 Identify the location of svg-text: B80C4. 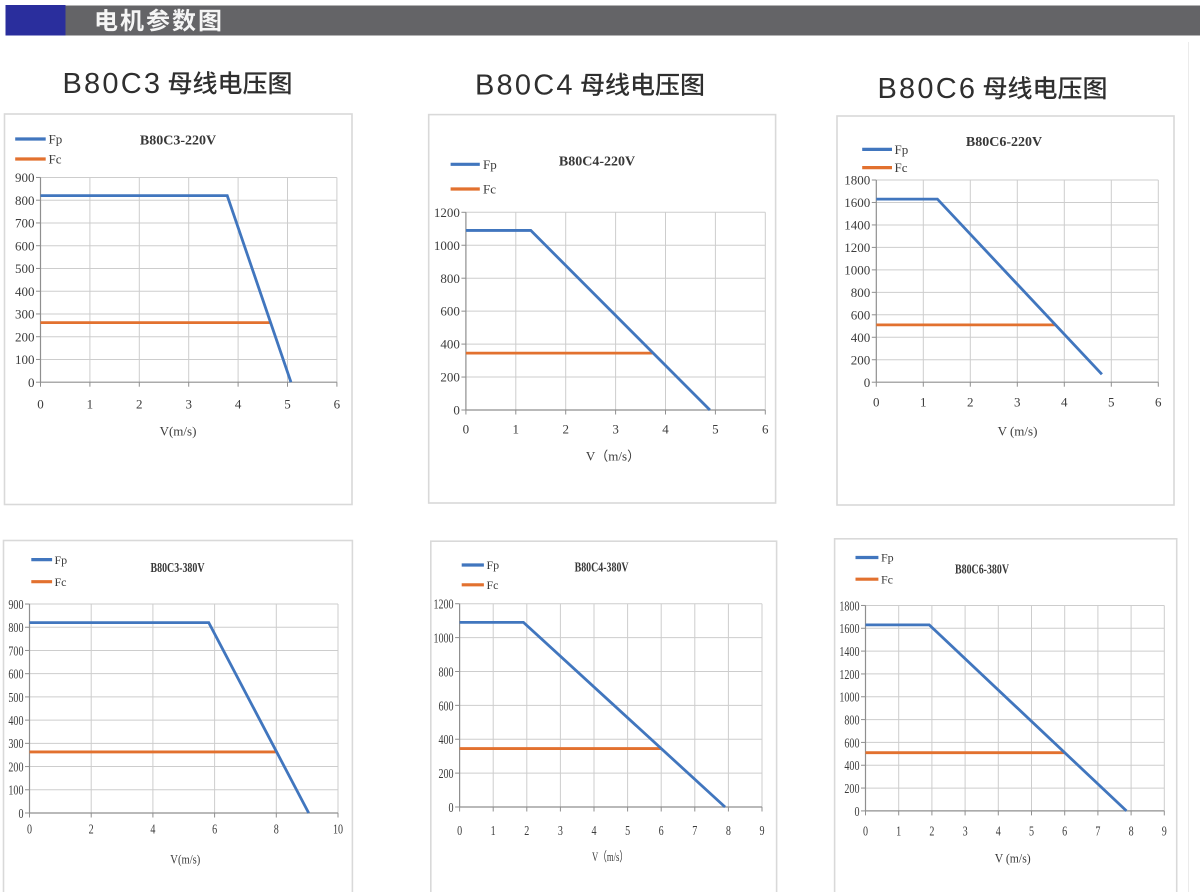
(525, 86).